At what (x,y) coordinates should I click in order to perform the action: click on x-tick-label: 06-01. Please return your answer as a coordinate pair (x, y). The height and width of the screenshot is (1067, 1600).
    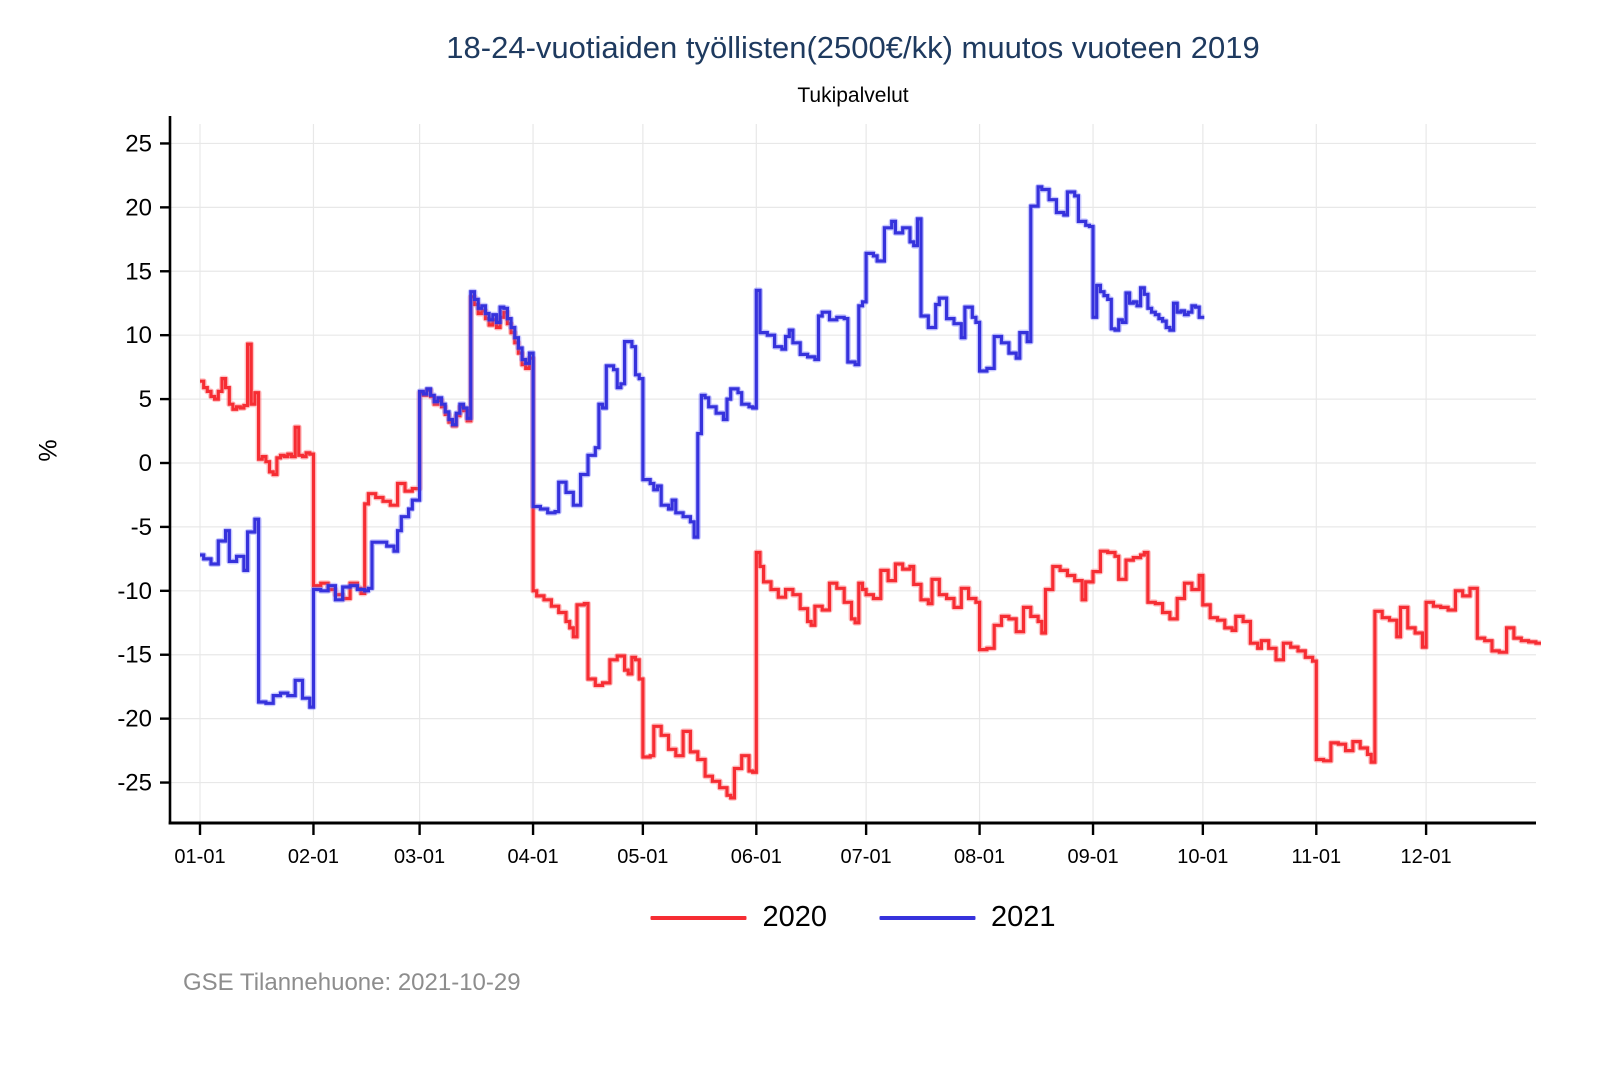
    Looking at the image, I should click on (756, 857).